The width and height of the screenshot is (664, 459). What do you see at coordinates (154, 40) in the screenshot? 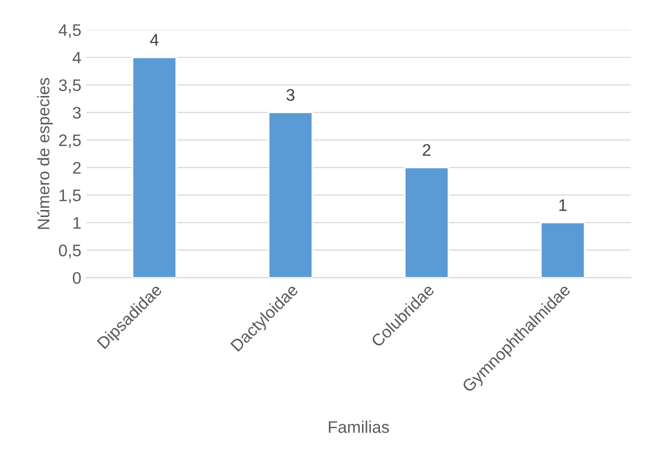
I see `data-label: 4` at bounding box center [154, 40].